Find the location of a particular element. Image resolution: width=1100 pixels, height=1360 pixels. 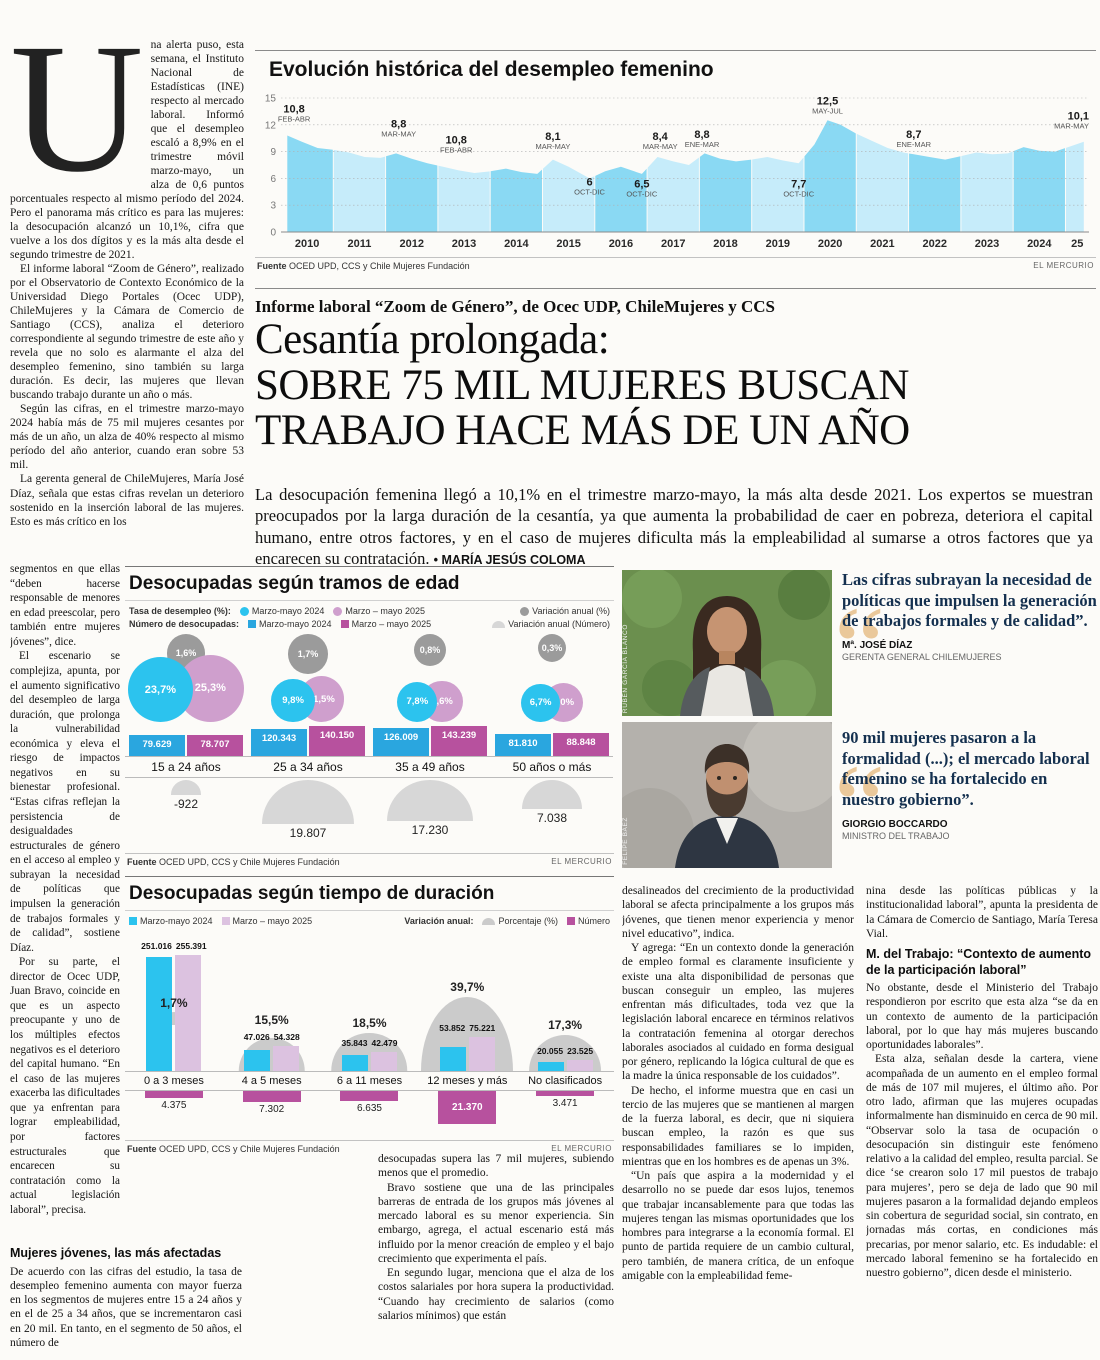

quote-role: MINISTRO DEL TRABAJO is located at coordinates (896, 835).